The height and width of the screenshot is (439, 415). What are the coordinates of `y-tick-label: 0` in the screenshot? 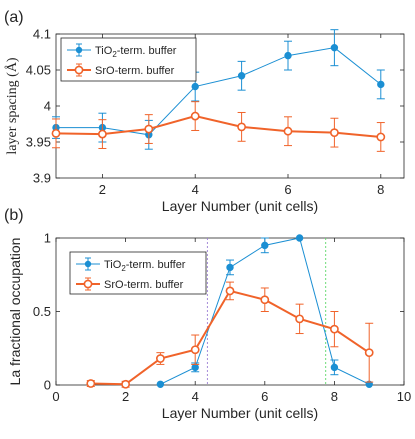 It's located at (47, 385).